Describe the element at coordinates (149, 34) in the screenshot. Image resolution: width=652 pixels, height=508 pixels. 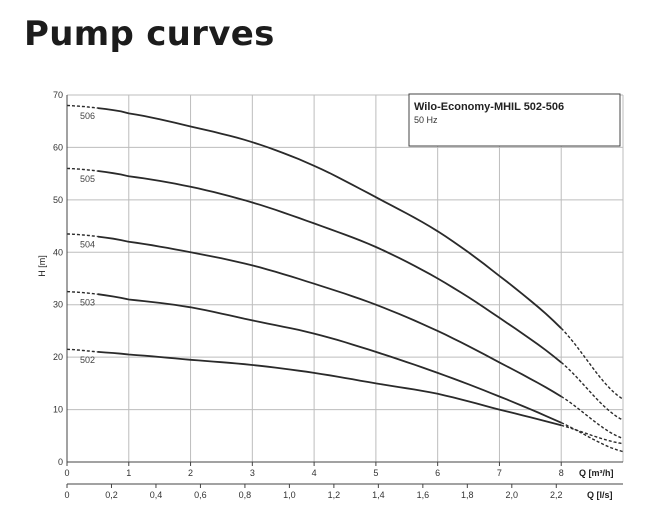
I see `page-title: Pump curves` at that location.